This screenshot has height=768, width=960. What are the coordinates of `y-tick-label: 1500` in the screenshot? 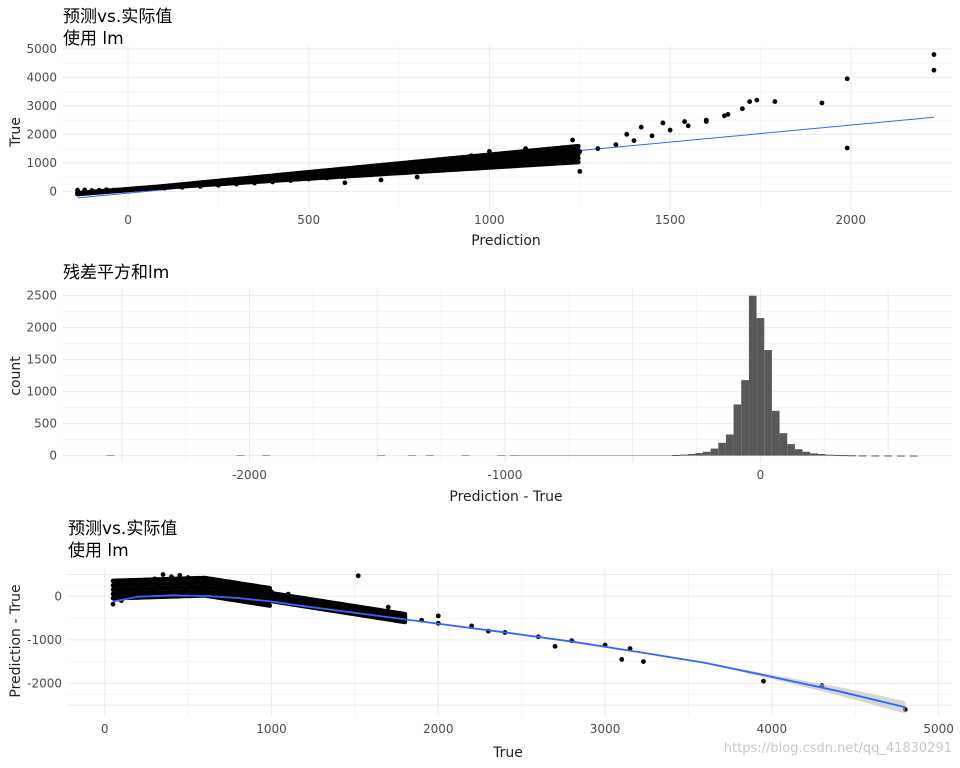 It's located at (41, 360).